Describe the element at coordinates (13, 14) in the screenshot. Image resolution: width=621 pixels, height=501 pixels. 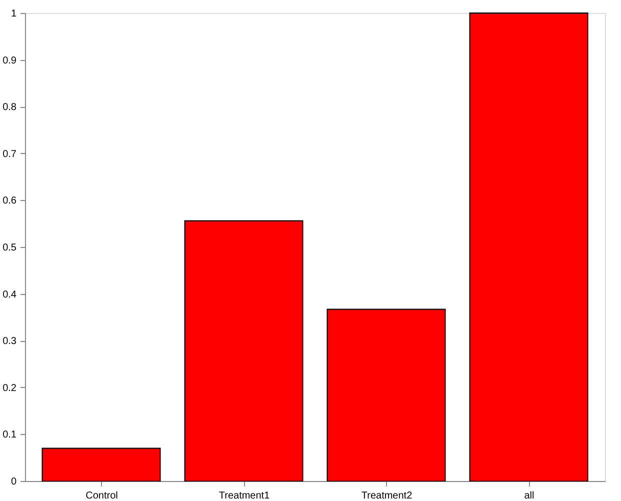
I see `y-tick-label: 1` at that location.